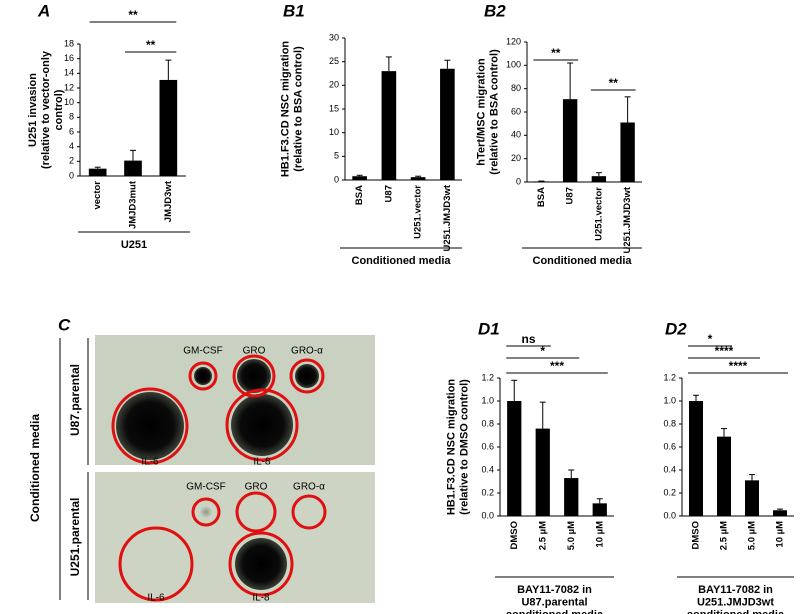  What do you see at coordinates (676, 328) in the screenshot?
I see `panel-title: D2` at bounding box center [676, 328].